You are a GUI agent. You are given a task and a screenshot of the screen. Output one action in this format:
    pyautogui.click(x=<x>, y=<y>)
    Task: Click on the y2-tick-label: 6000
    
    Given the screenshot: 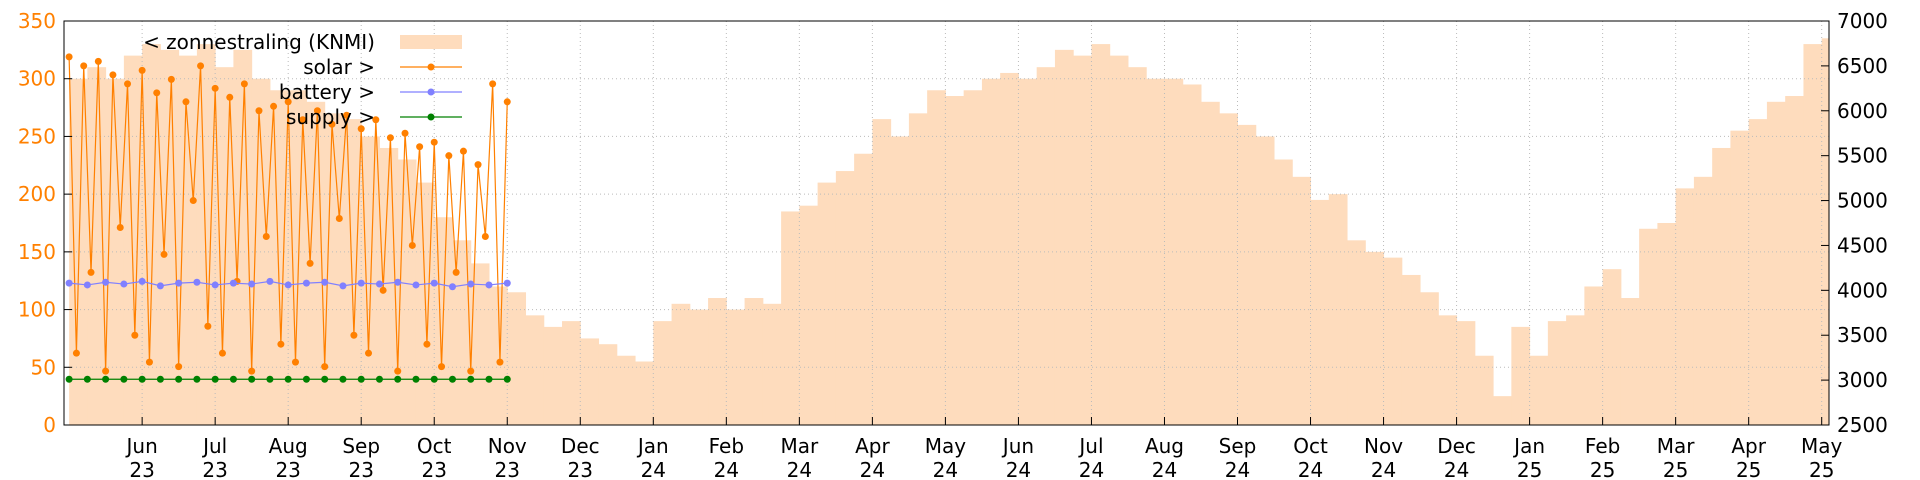 What is the action you would take?
    pyautogui.click(x=1862, y=111)
    